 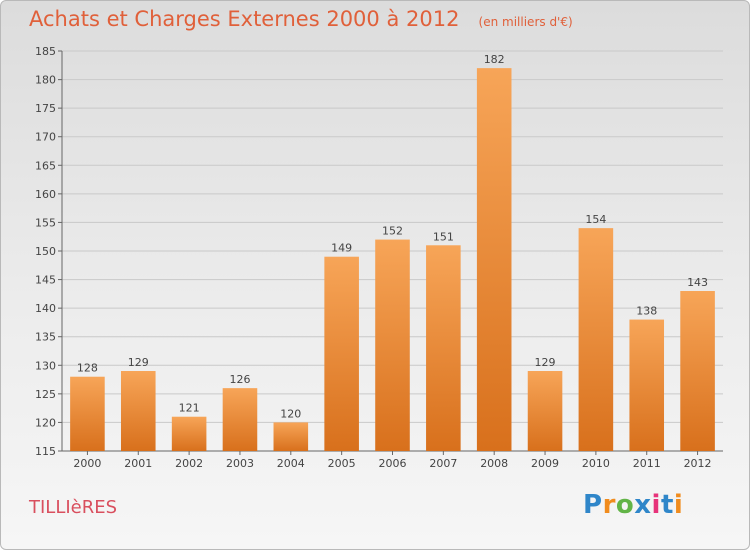 What do you see at coordinates (45, 308) in the screenshot?
I see `y-tick-label: 140` at bounding box center [45, 308].